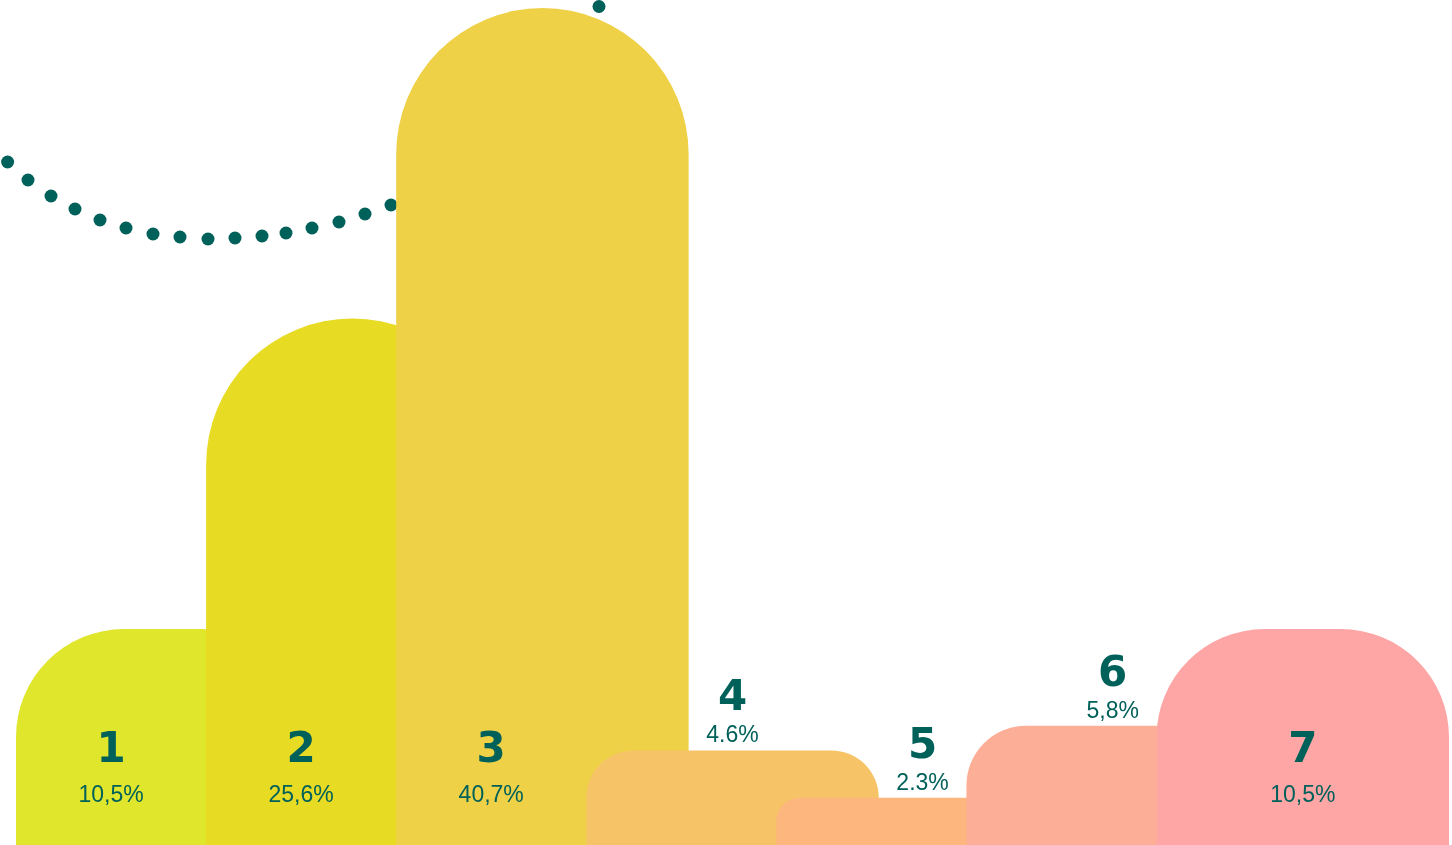 This screenshot has height=845, width=1452. What do you see at coordinates (1303, 747) in the screenshot?
I see `x-tick-label: 7` at bounding box center [1303, 747].